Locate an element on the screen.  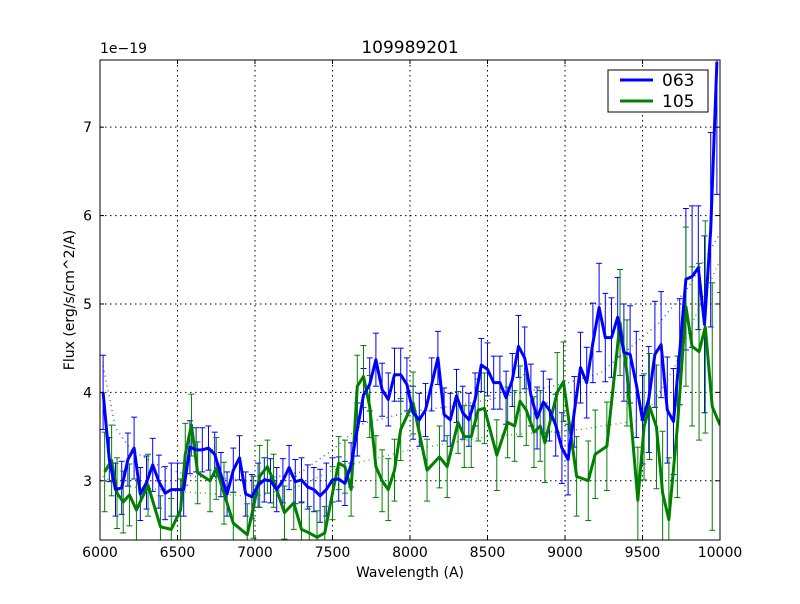
x-tick-label: 7500 is located at coordinates (333, 553).